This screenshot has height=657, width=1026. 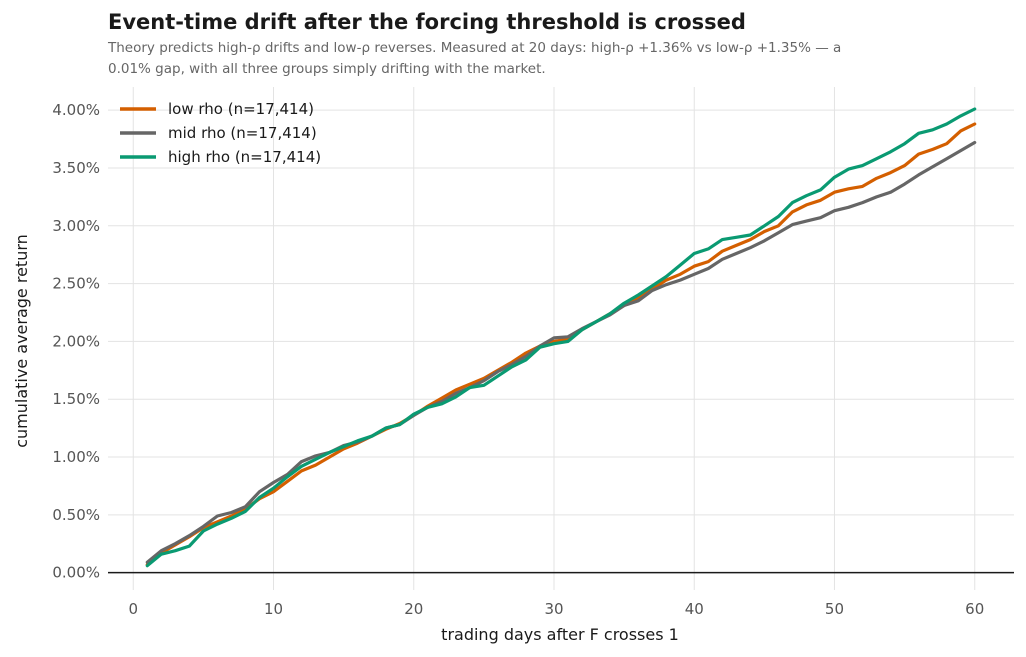 What do you see at coordinates (76, 168) in the screenshot?
I see `y-tick-label: 3.50%` at bounding box center [76, 168].